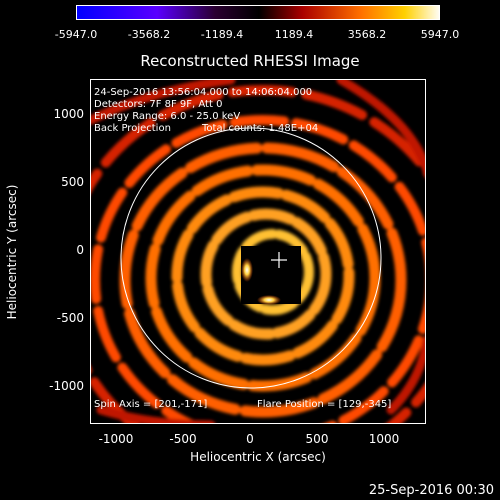  What do you see at coordinates (167, 116) in the screenshot?
I see `energy-range: Energy Range: 6.0 - 25.0 keV` at bounding box center [167, 116].